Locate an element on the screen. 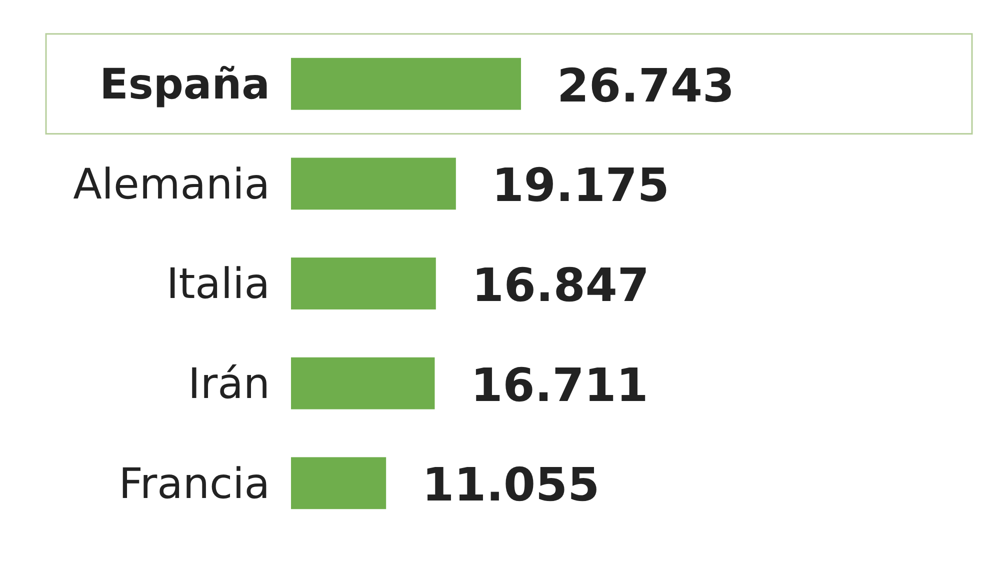 Image resolution: width=1000 pixels, height=567 pixels. data-label: 16.711 is located at coordinates (559, 385).